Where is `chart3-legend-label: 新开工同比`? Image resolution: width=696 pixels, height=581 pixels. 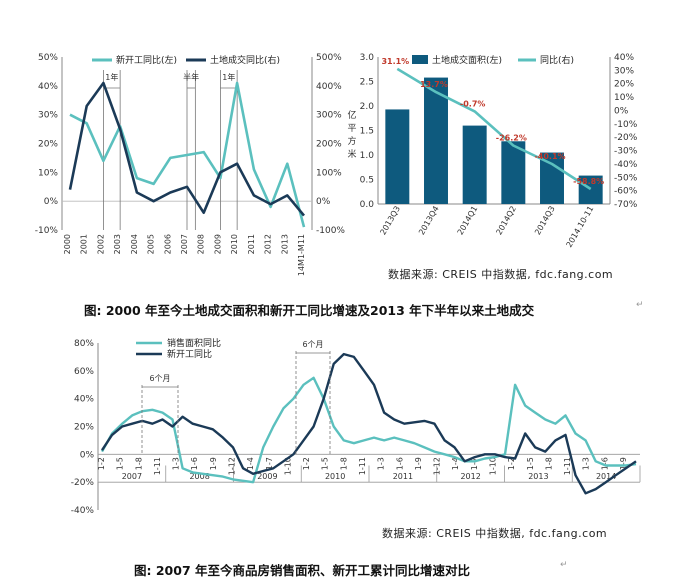
chart3-legend-label: 新开工同比 is located at coordinates (189, 354).